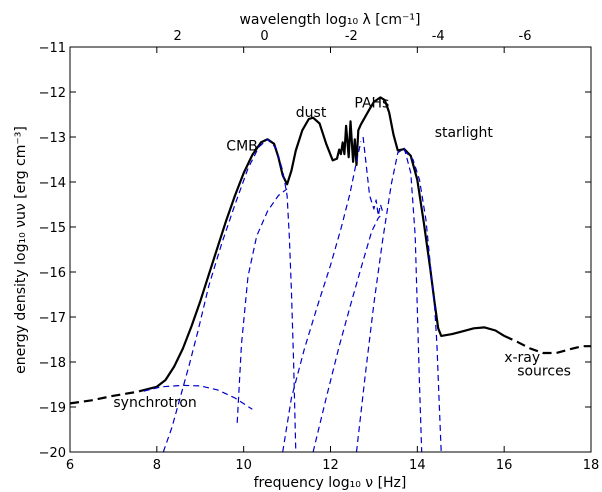 The image size is (602, 492). I want to click on y-tick-label: −13, so click(52, 138).